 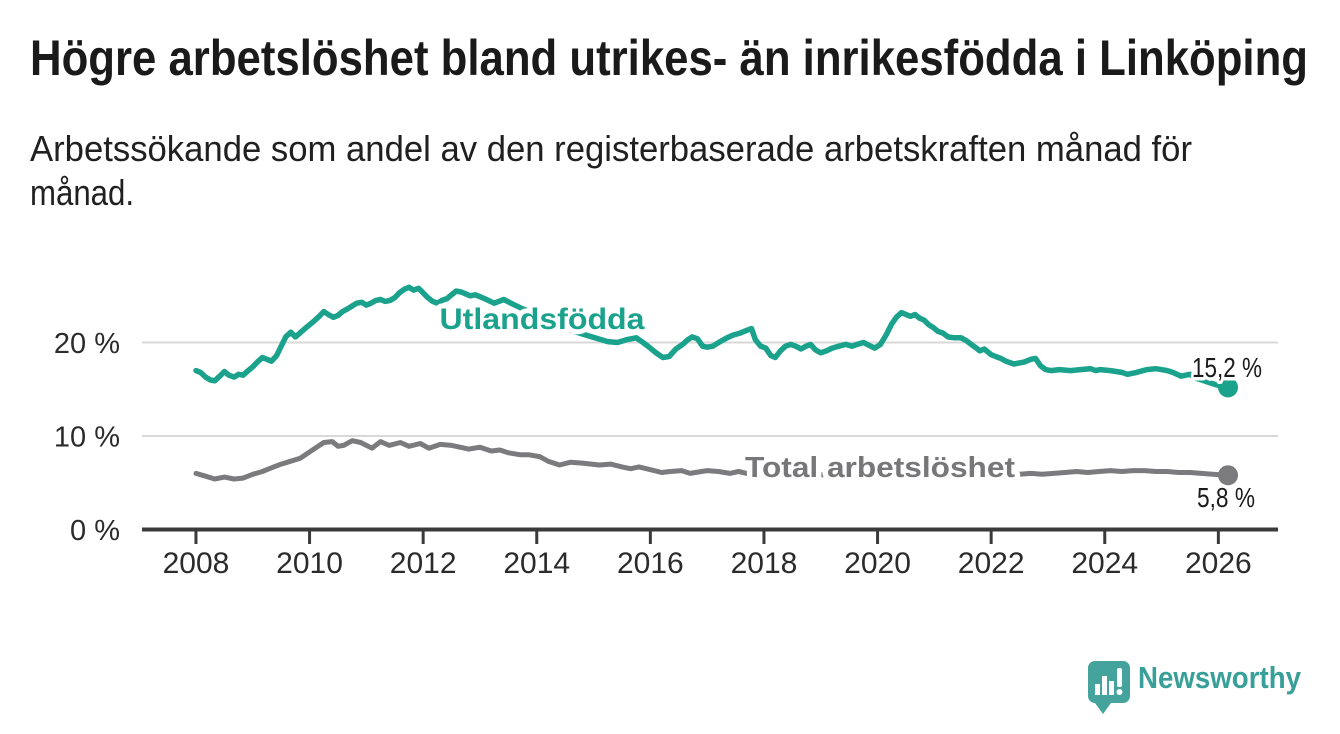 I want to click on x-tick-label-2022: 2022, so click(x=991, y=563).